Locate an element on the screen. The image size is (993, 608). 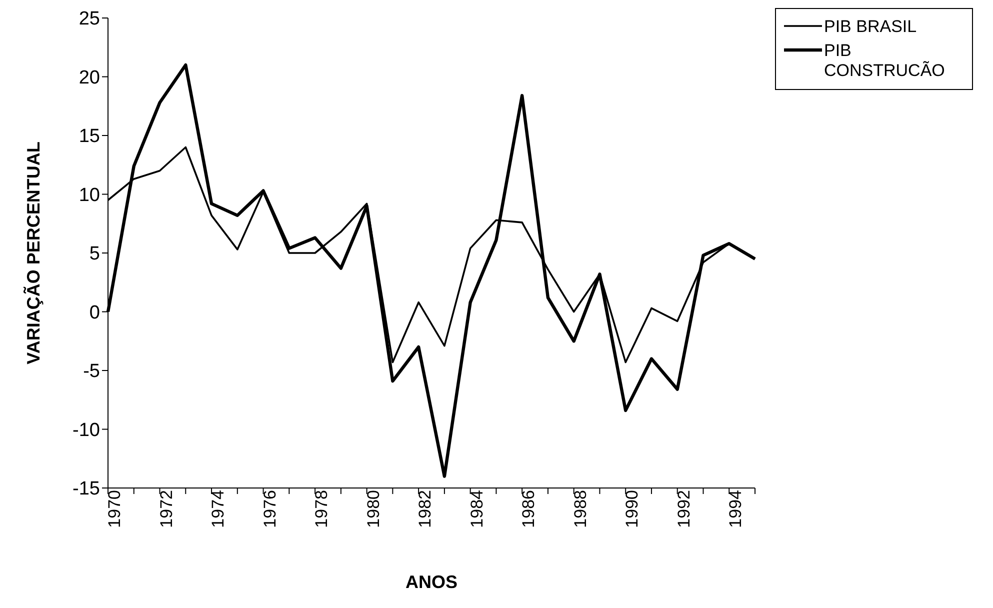
x-tick-label: 1974 is located at coordinates (218, 509).